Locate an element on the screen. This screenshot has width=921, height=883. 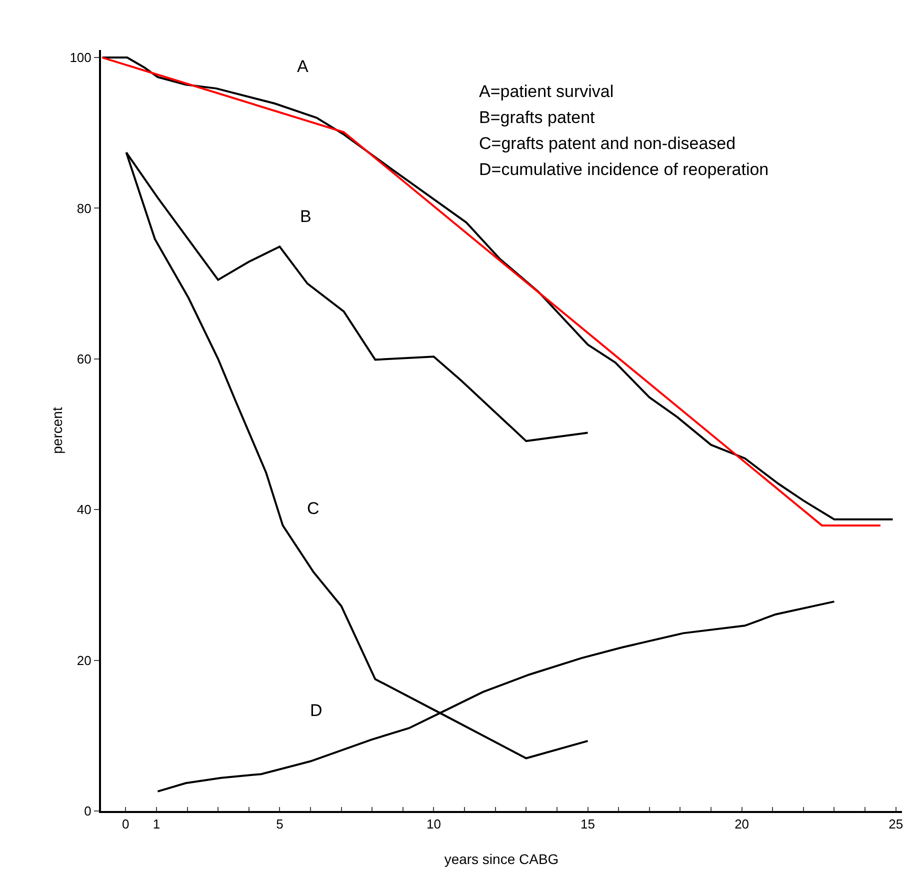
series-label: A is located at coordinates (303, 66).